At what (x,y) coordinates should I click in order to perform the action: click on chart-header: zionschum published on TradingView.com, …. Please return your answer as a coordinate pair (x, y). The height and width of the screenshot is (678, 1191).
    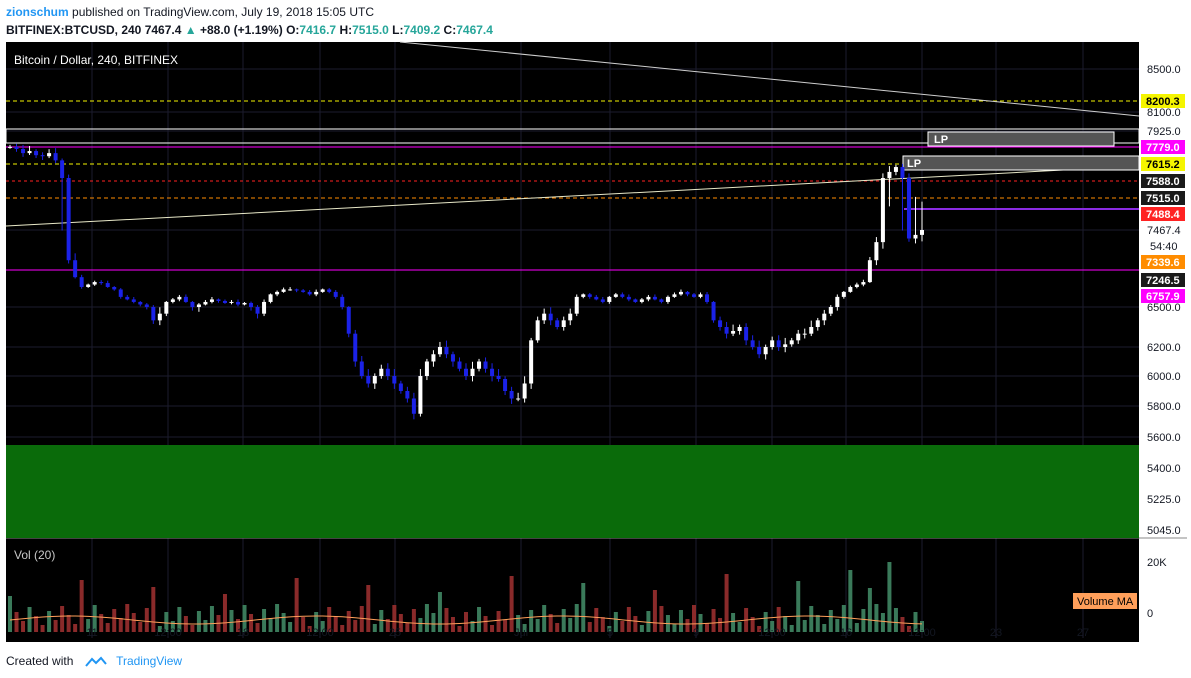
    Looking at the image, I should click on (596, 21).